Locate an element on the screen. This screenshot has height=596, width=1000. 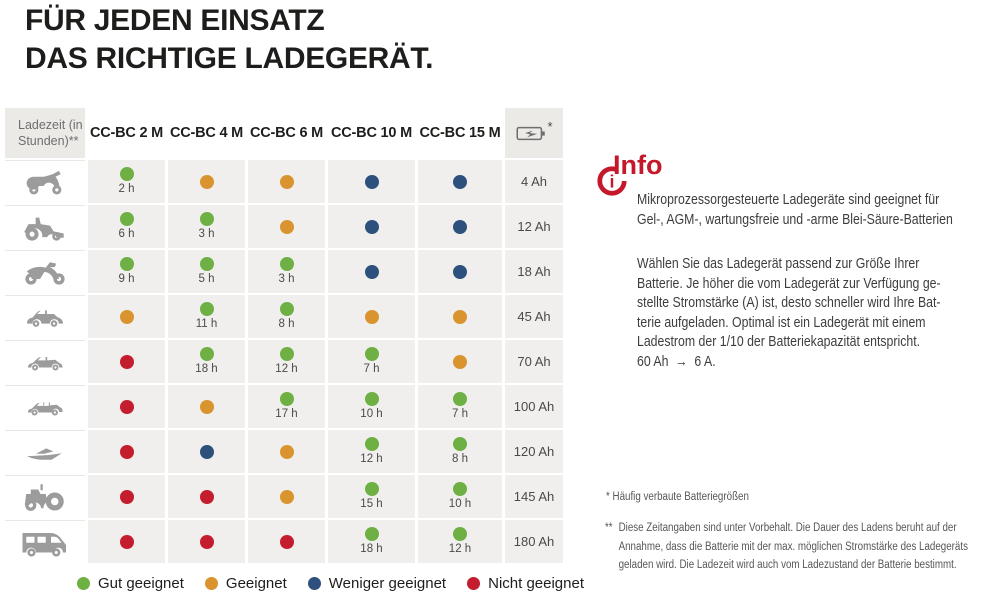
mower-icon is located at coordinates (45, 227).